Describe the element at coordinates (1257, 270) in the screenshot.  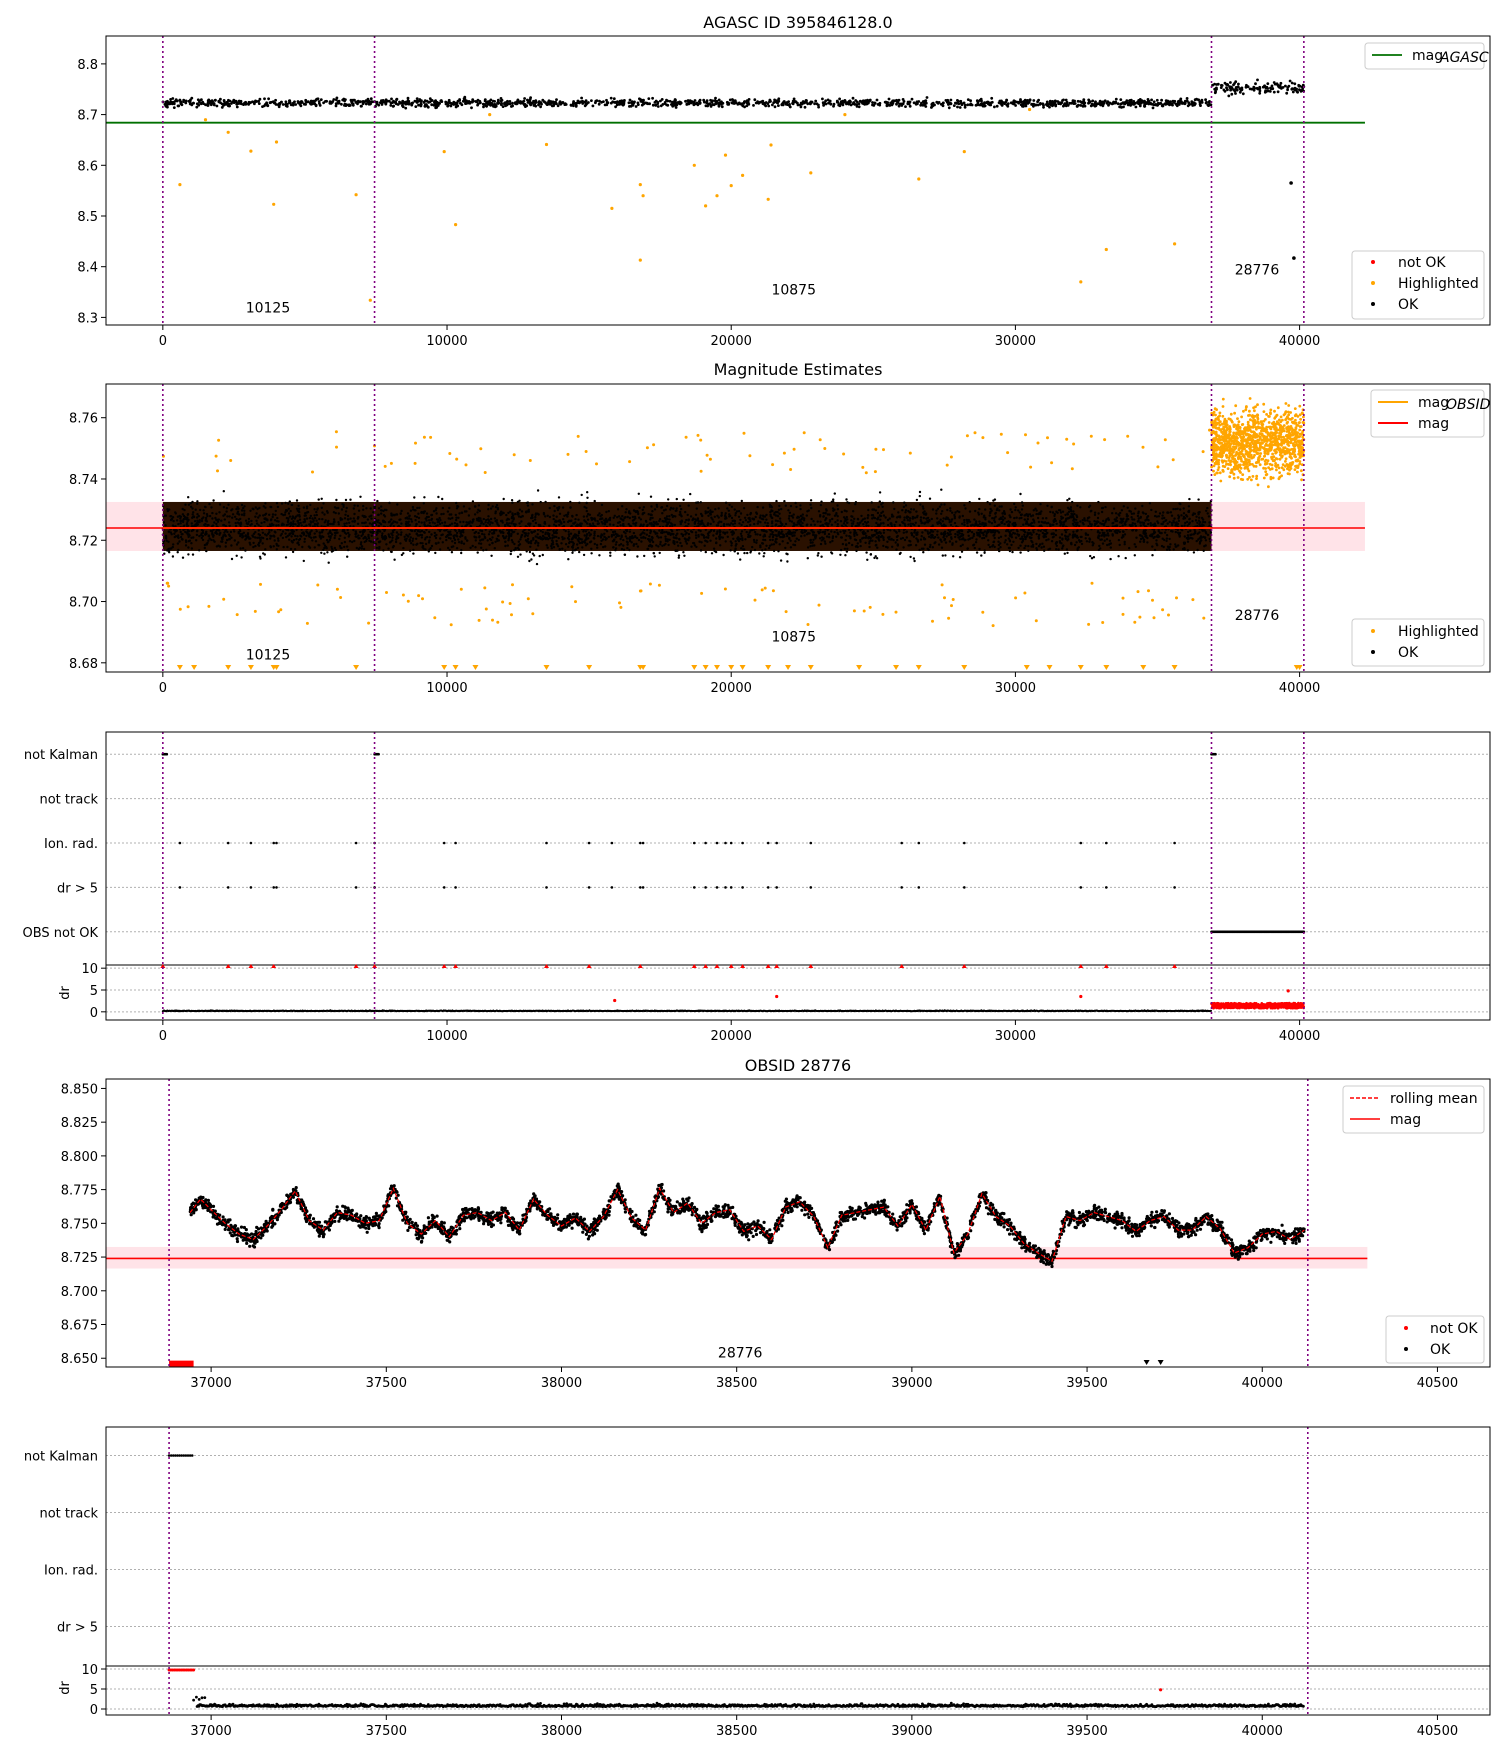
I see `obs-label: 28776` at that location.